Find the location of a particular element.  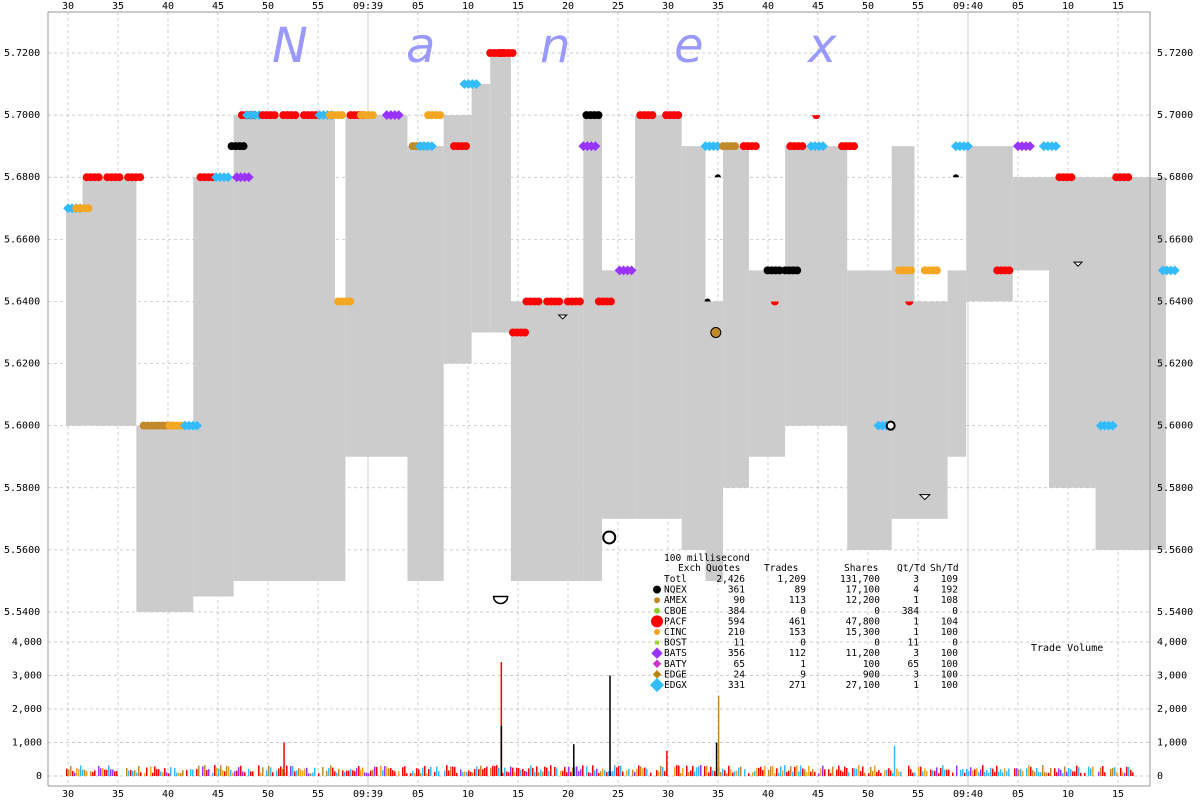

stats-interval: 100 millisecond is located at coordinates (707, 558).